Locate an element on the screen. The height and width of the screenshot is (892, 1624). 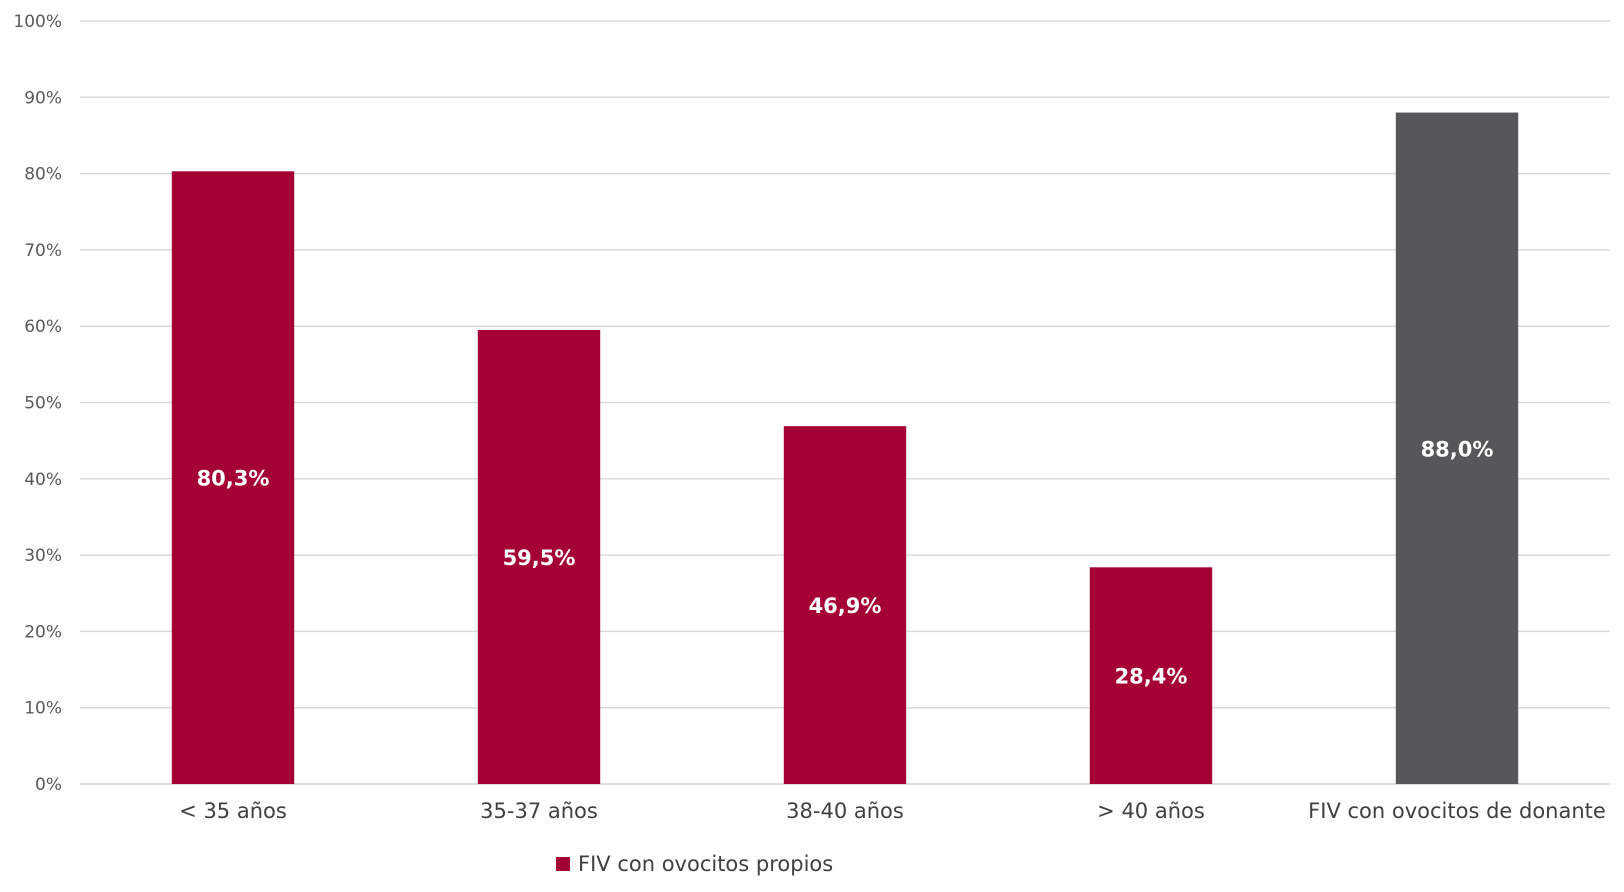
y-tick-label: 0% is located at coordinates (48, 785).